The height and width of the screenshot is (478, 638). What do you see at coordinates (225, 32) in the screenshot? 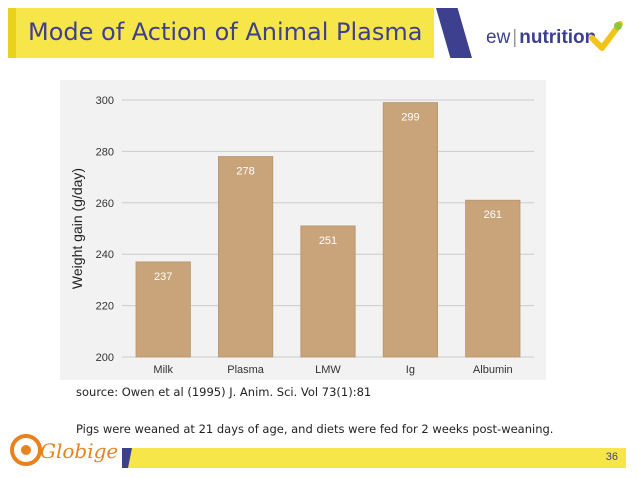
I see `slide-title: Mode of Action of Animal Plasma` at bounding box center [225, 32].